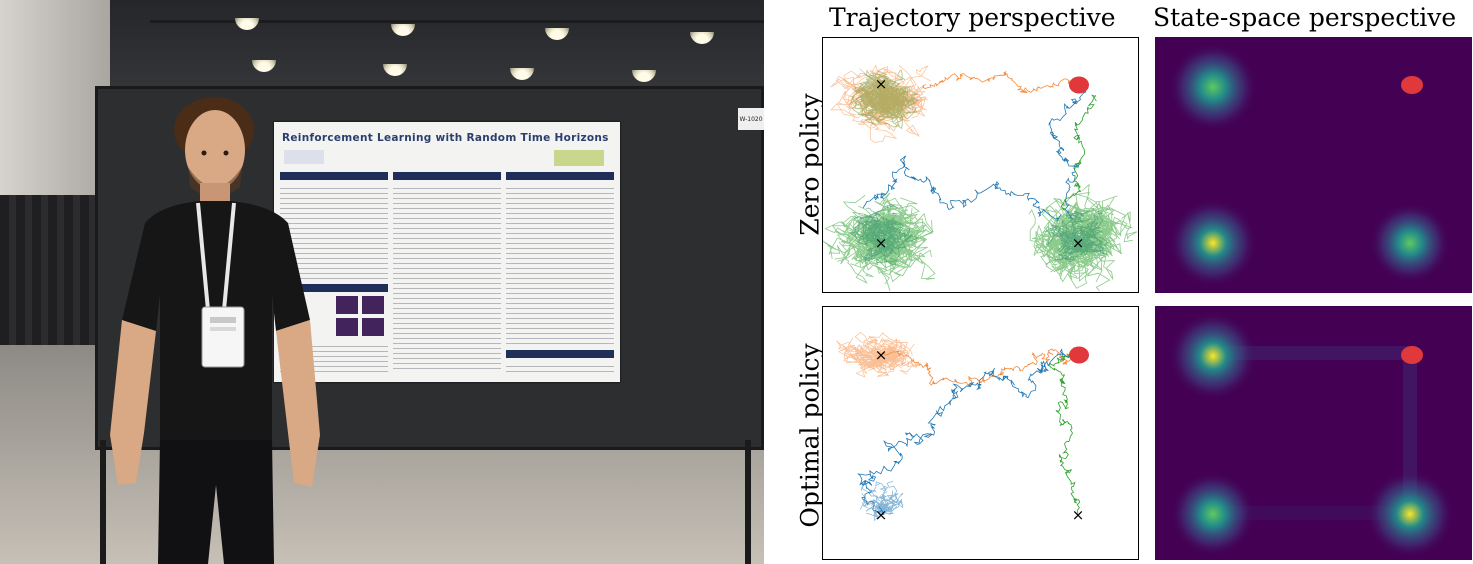  Describe the element at coordinates (1001, 82) in the screenshot. I see `trajectory-path-orange` at that location.